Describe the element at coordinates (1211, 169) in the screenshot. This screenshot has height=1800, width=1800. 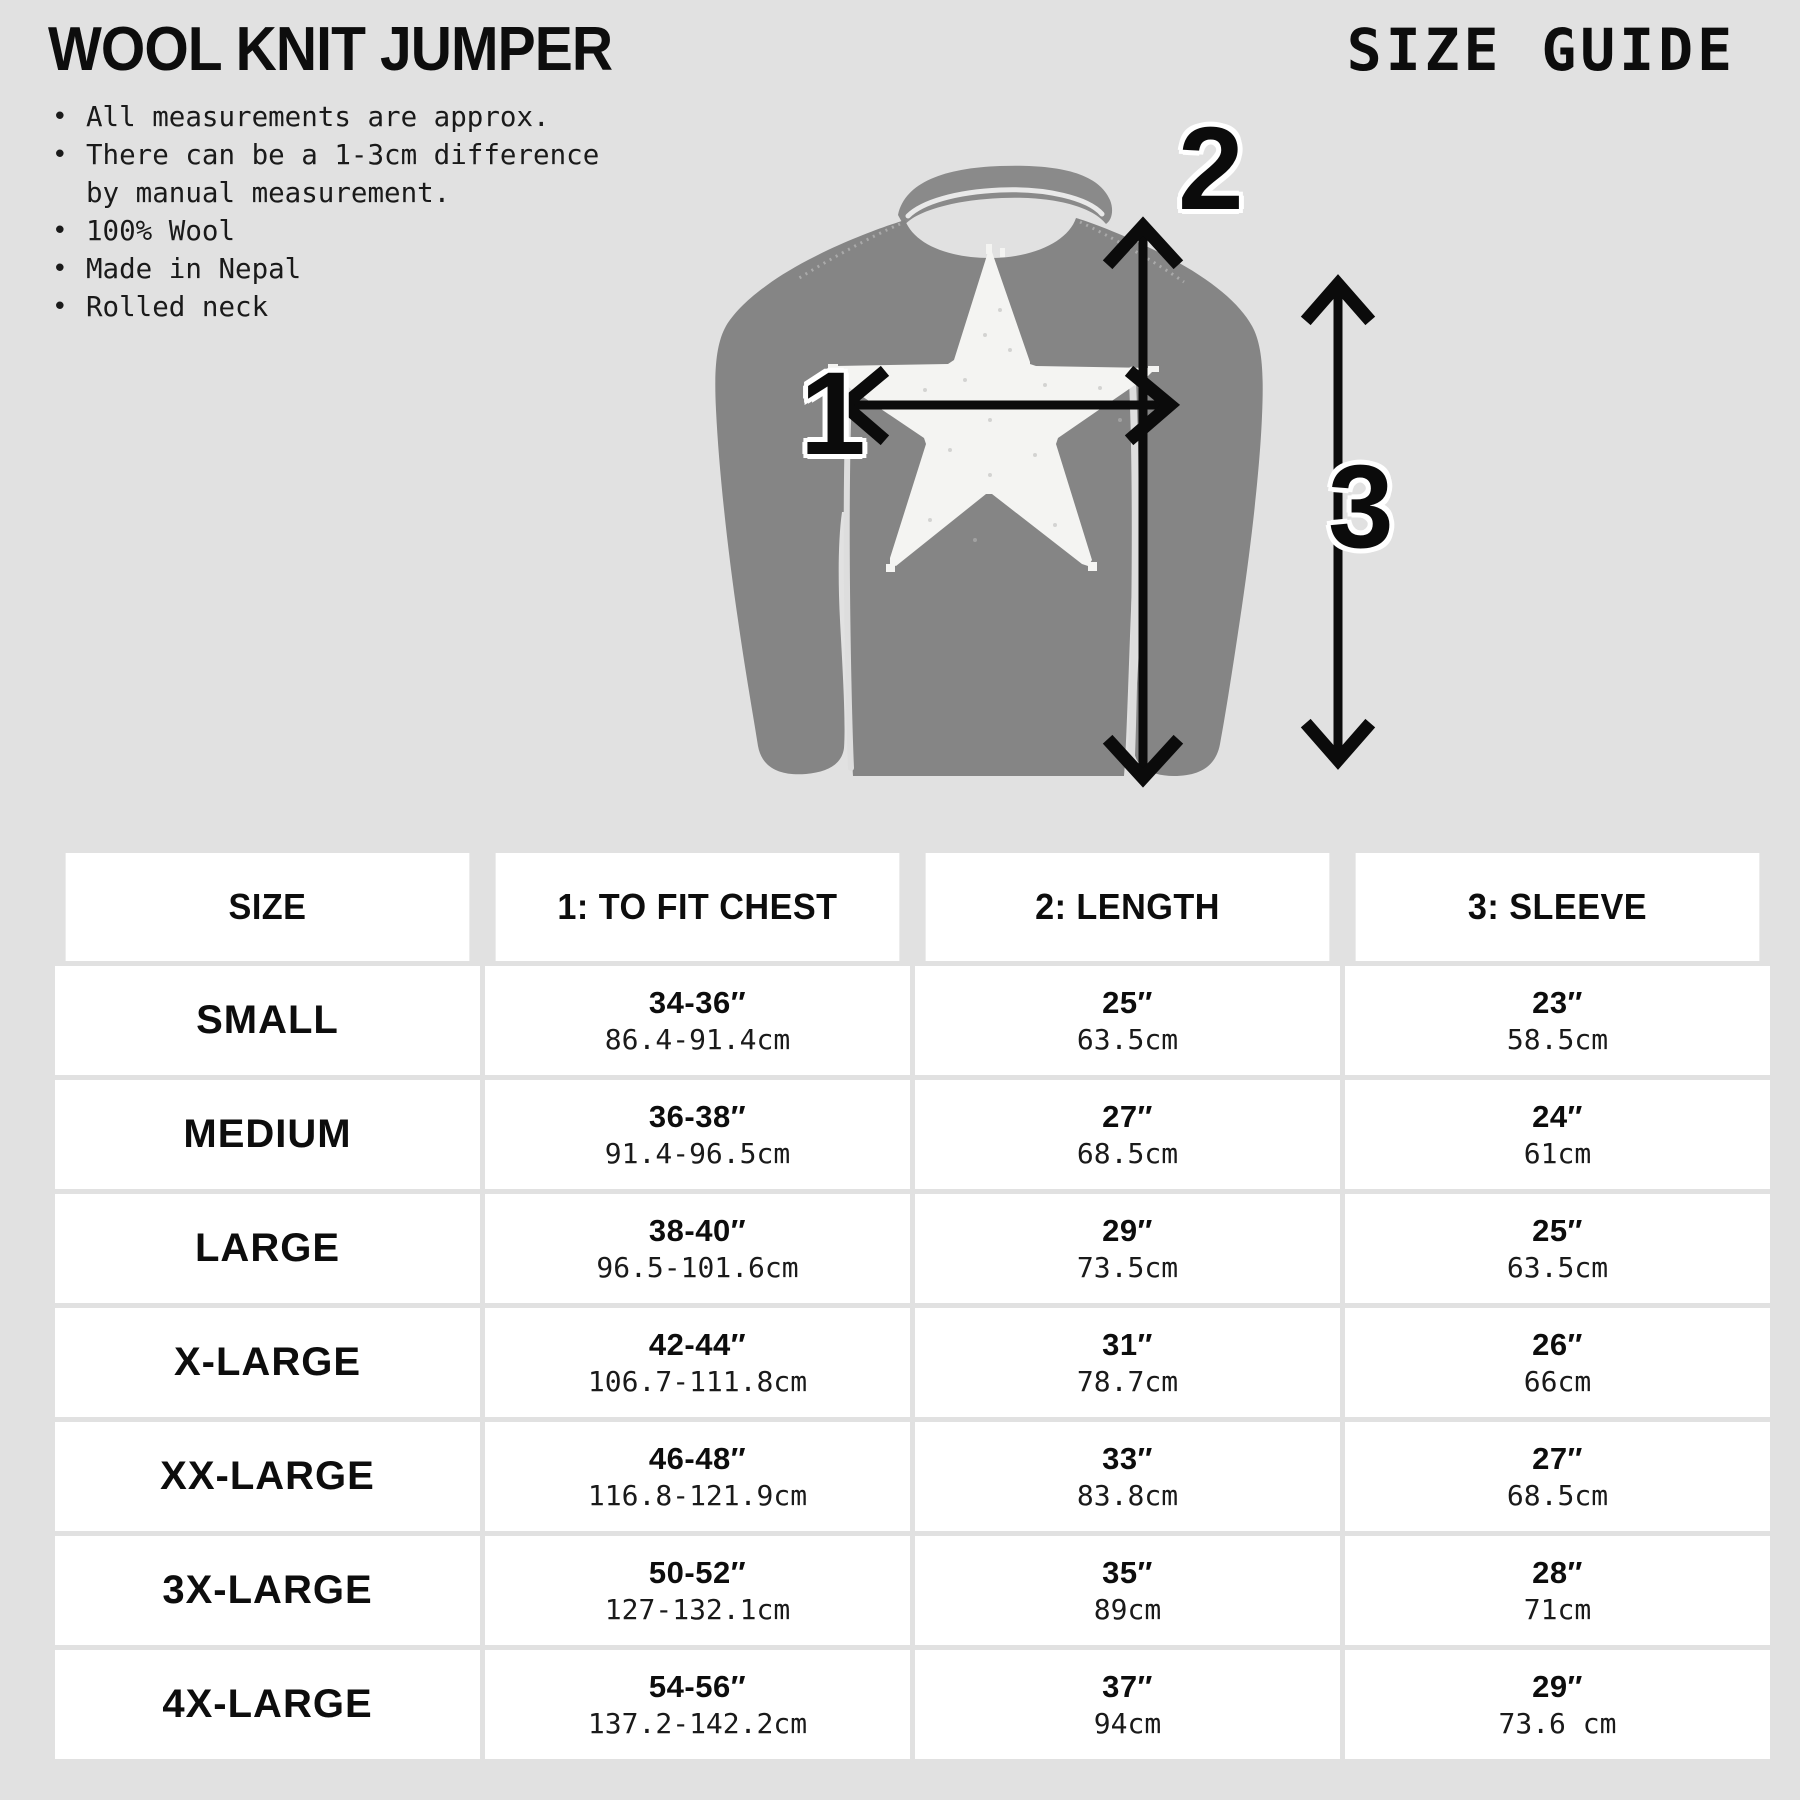
I see `measure-label-2: 2` at that location.